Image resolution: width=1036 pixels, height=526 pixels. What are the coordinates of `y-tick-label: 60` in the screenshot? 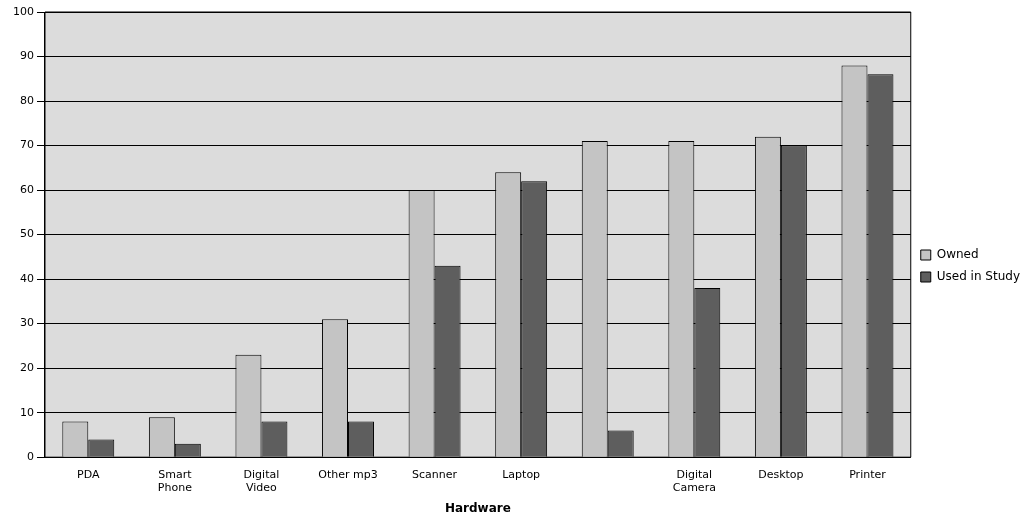 It's located at (27, 189).